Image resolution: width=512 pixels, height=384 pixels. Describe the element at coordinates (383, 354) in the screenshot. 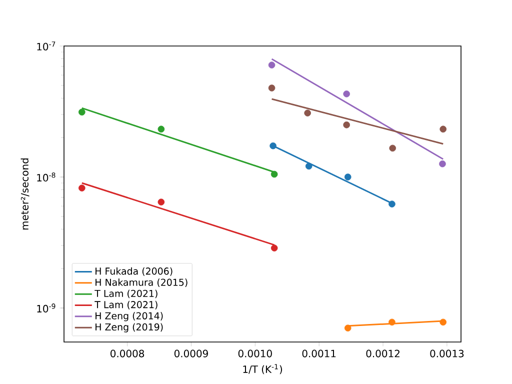

I see `x-tick-label: 0.0012` at that location.